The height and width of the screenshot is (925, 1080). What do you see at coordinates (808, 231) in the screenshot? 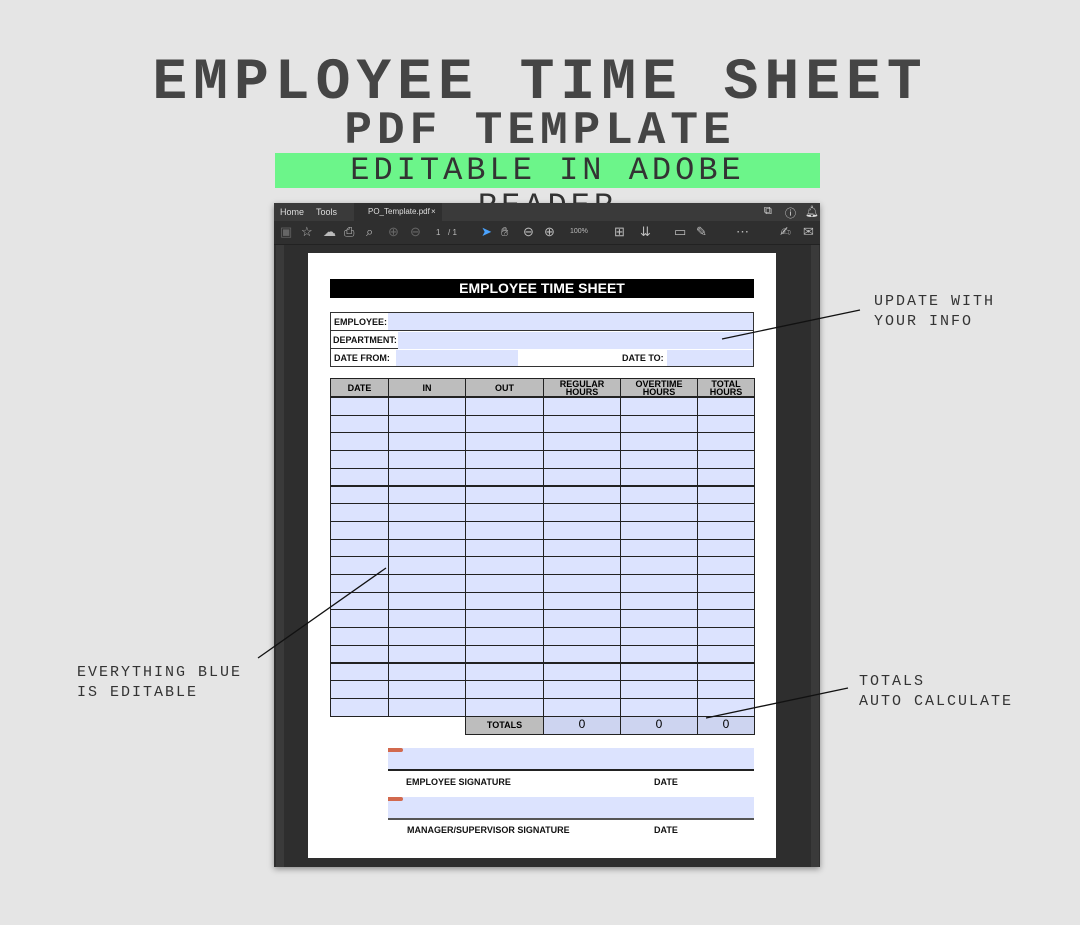
I see `mail-icon: ✉` at bounding box center [808, 231].